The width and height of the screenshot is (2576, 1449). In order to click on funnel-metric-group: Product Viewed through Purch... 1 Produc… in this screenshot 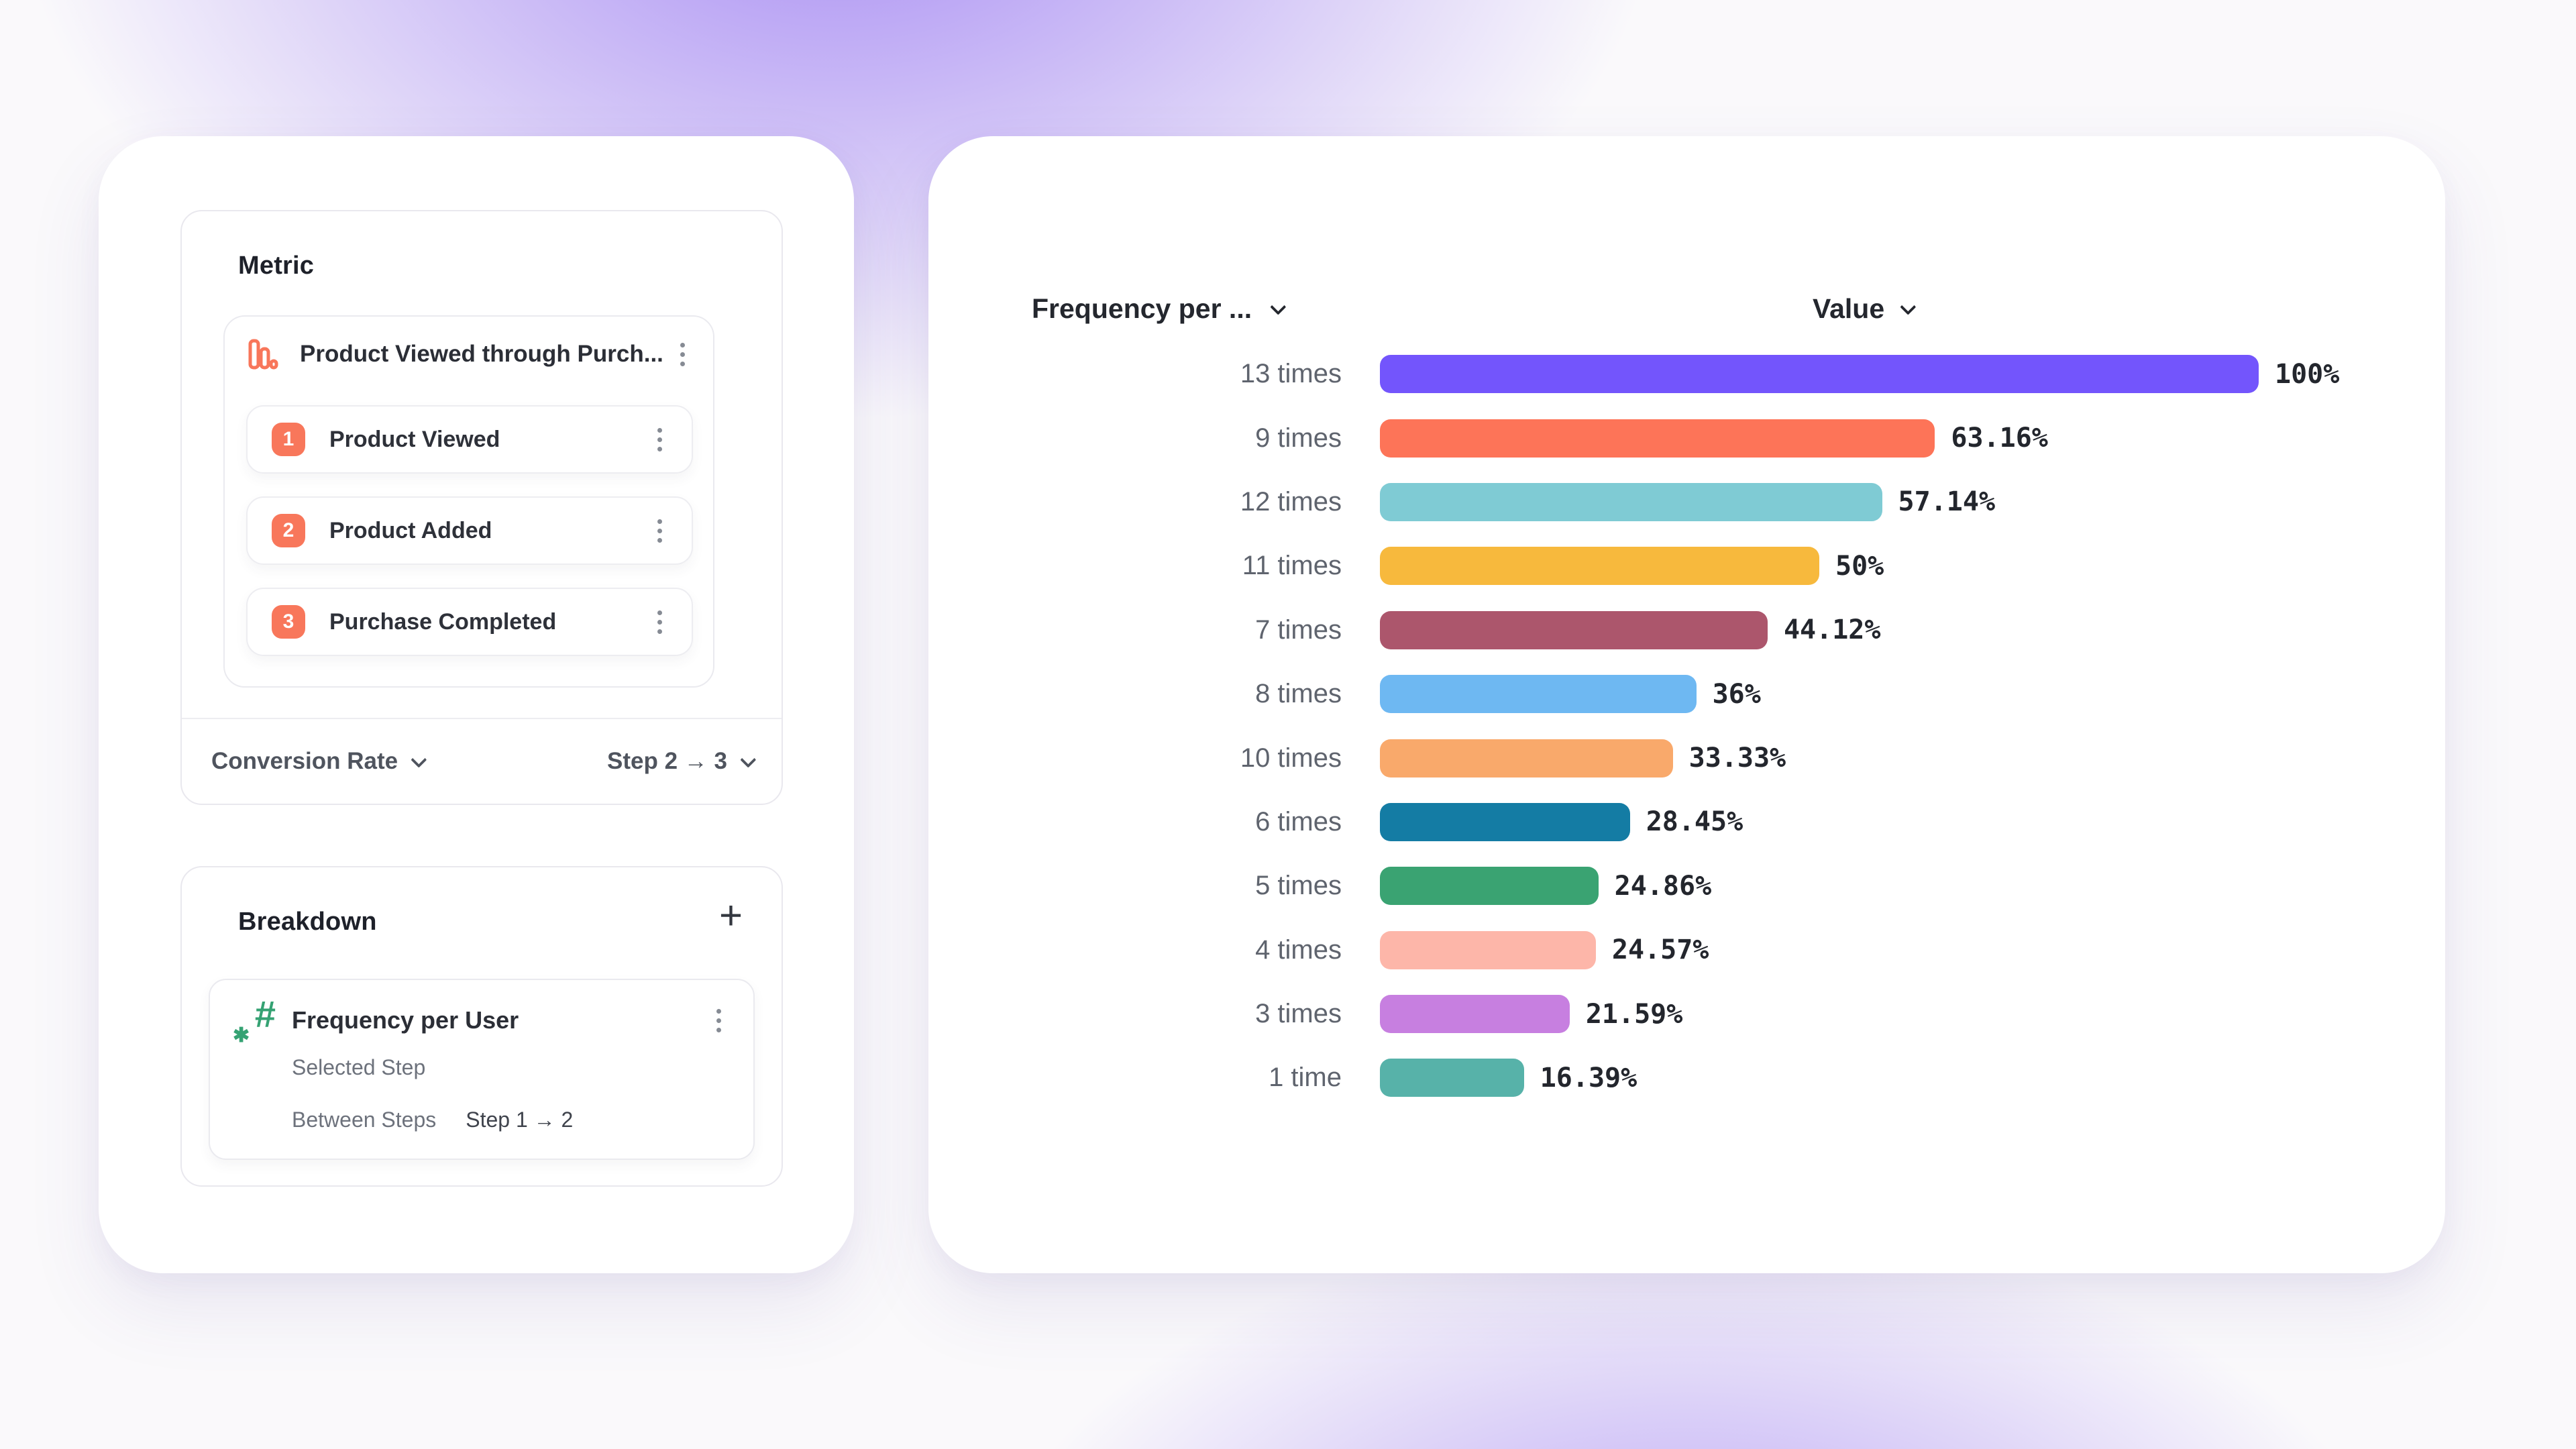, I will do `click(468, 501)`.